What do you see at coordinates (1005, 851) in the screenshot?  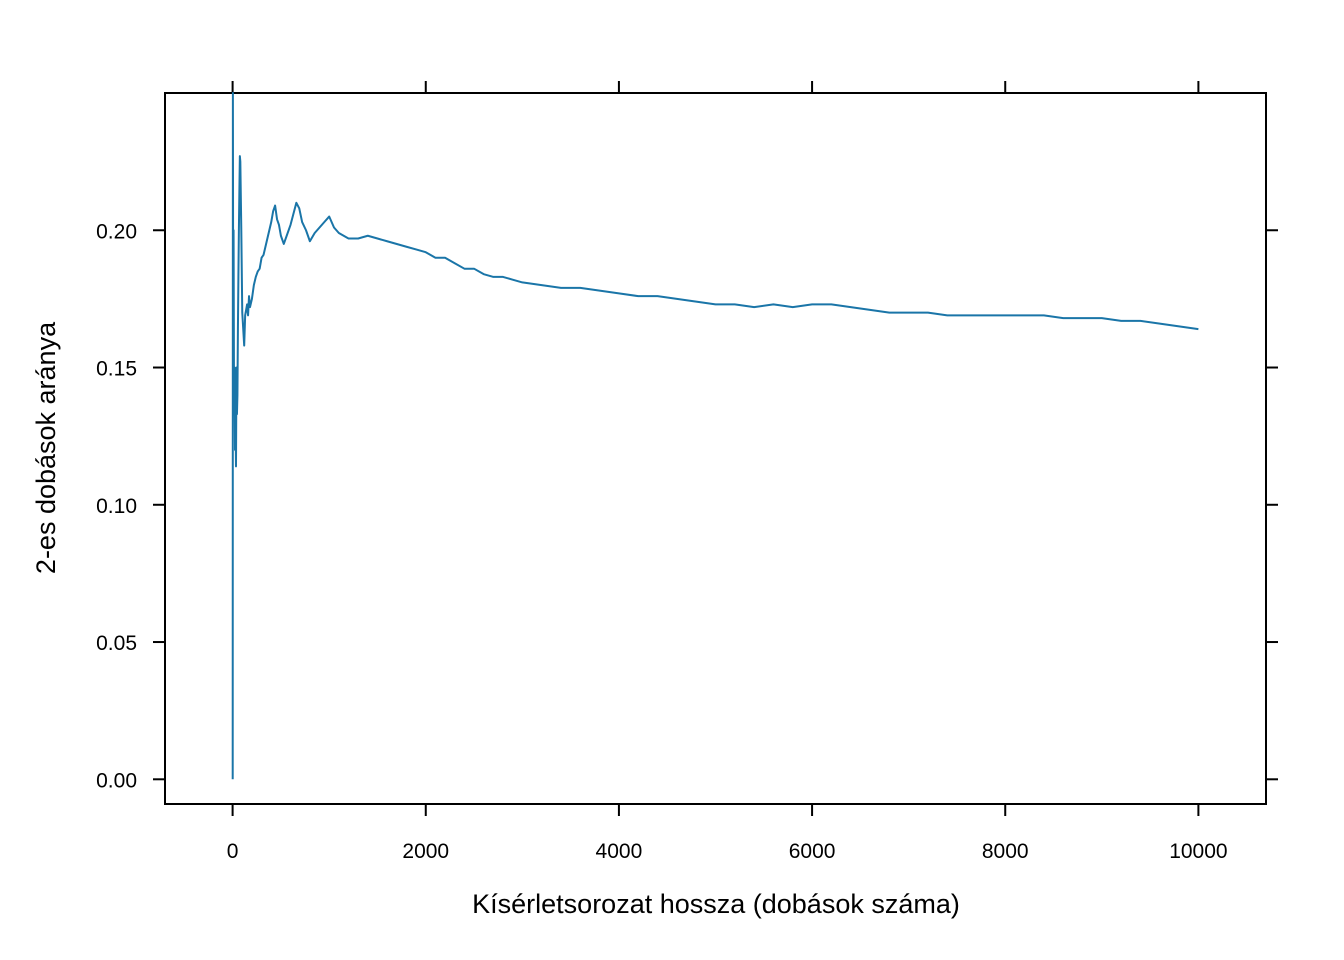 I see `x-tick-label: 8000` at bounding box center [1005, 851].